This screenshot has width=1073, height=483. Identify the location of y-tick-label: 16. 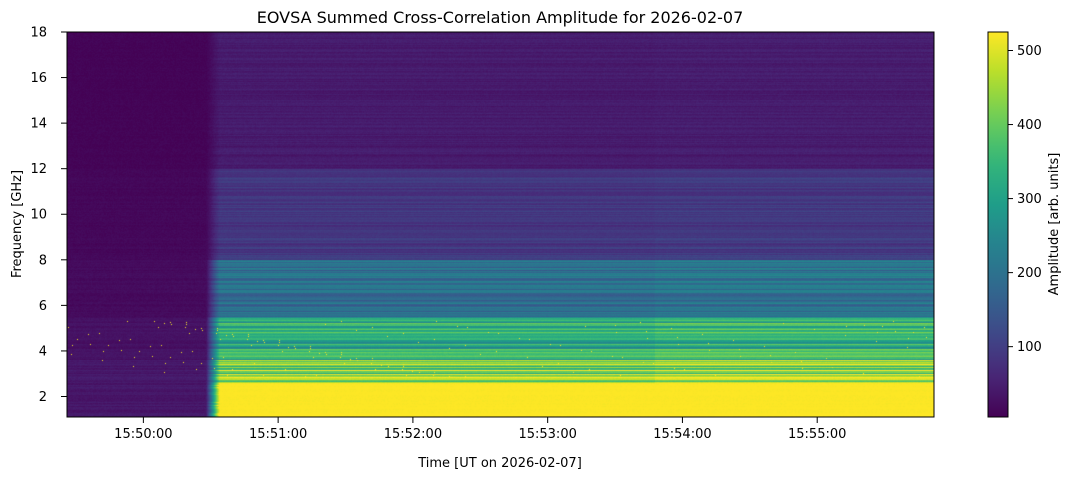
(38, 78).